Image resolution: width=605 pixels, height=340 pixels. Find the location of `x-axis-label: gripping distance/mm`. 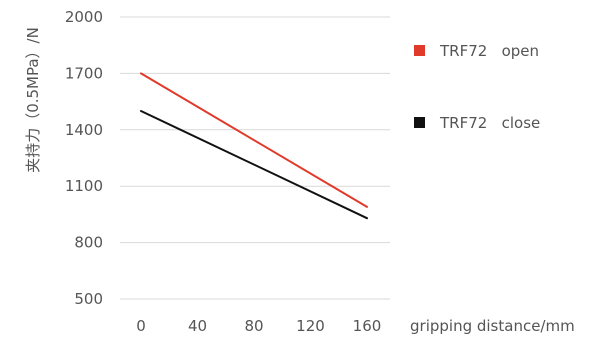

x-axis-label: gripping distance/mm is located at coordinates (492, 326).